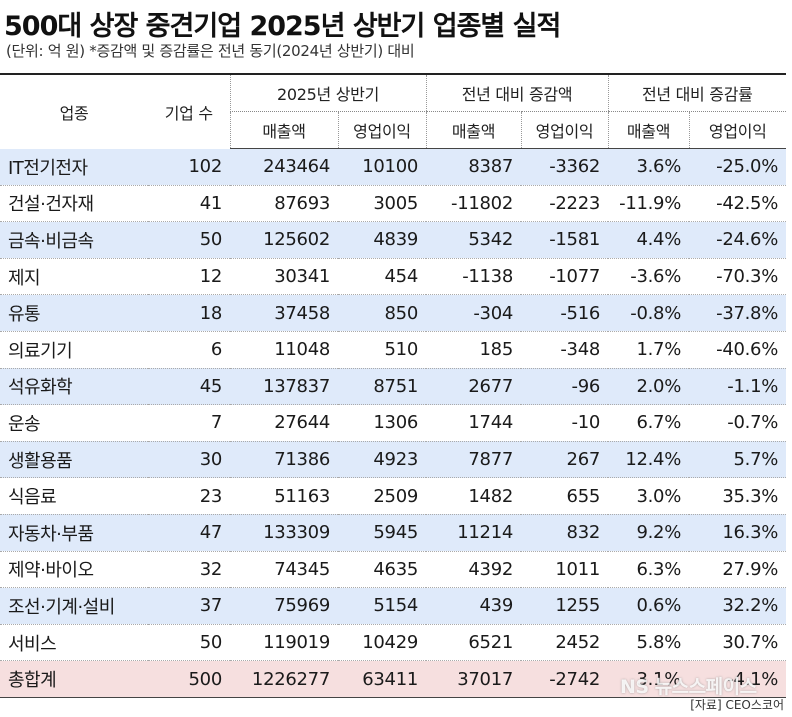 The image size is (792, 717). What do you see at coordinates (284, 167) in the screenshot?
I see `cell-sales: 243464` at bounding box center [284, 167].